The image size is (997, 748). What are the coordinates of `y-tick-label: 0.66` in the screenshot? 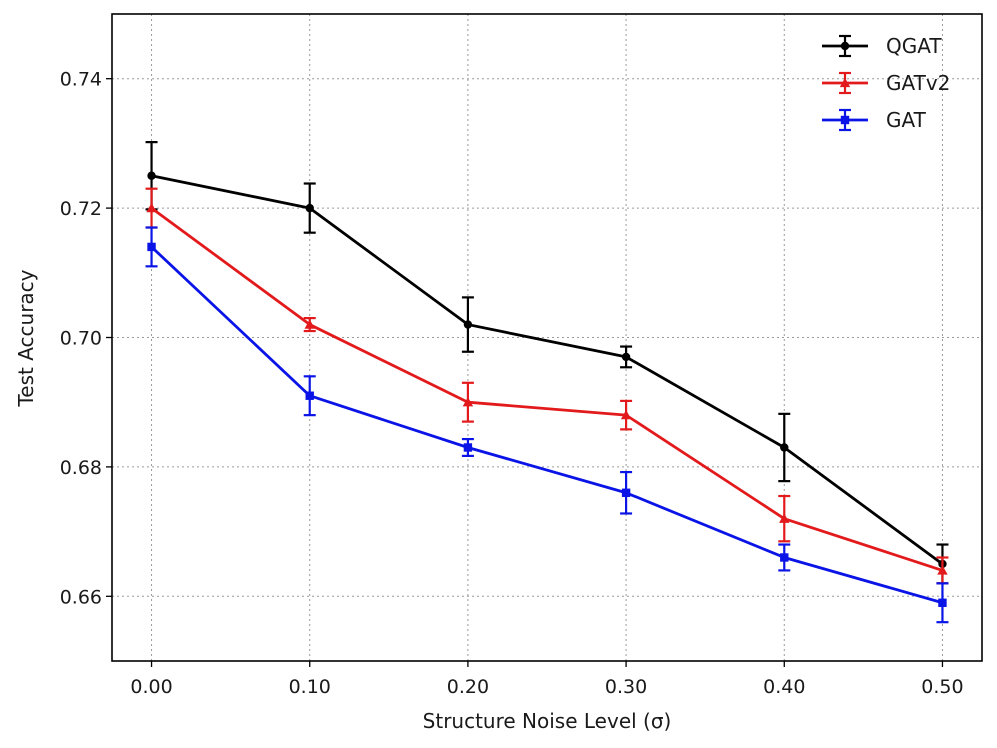 It's located at (81, 597).